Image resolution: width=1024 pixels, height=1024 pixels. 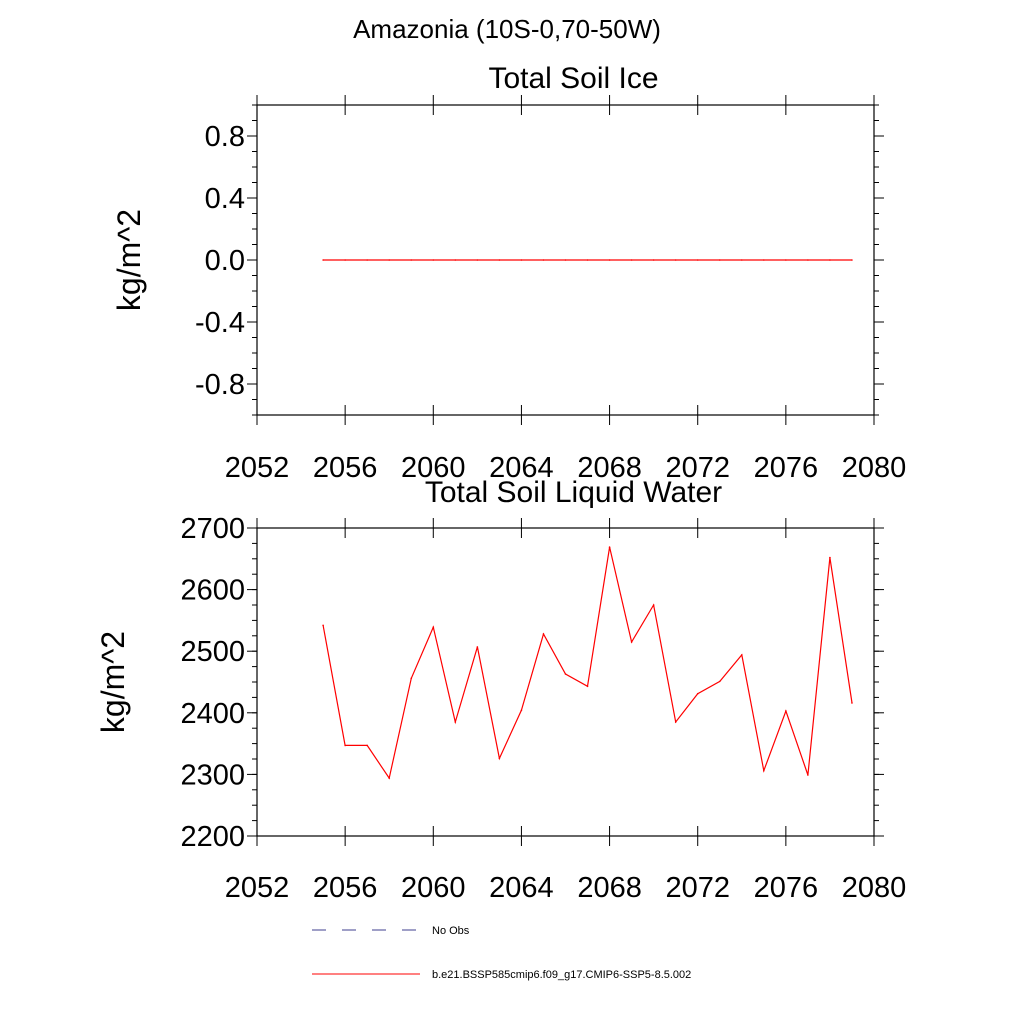 What do you see at coordinates (507, 29) in the screenshot?
I see `page-title: Amazonia (10S-0,70-50W)` at bounding box center [507, 29].